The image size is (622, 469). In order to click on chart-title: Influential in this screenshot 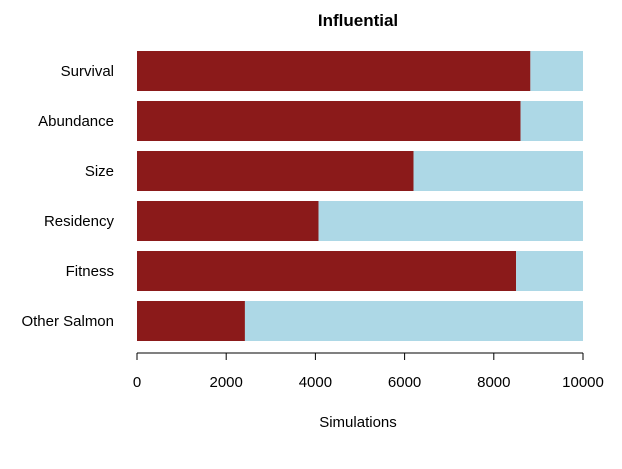, I will do `click(358, 20)`.